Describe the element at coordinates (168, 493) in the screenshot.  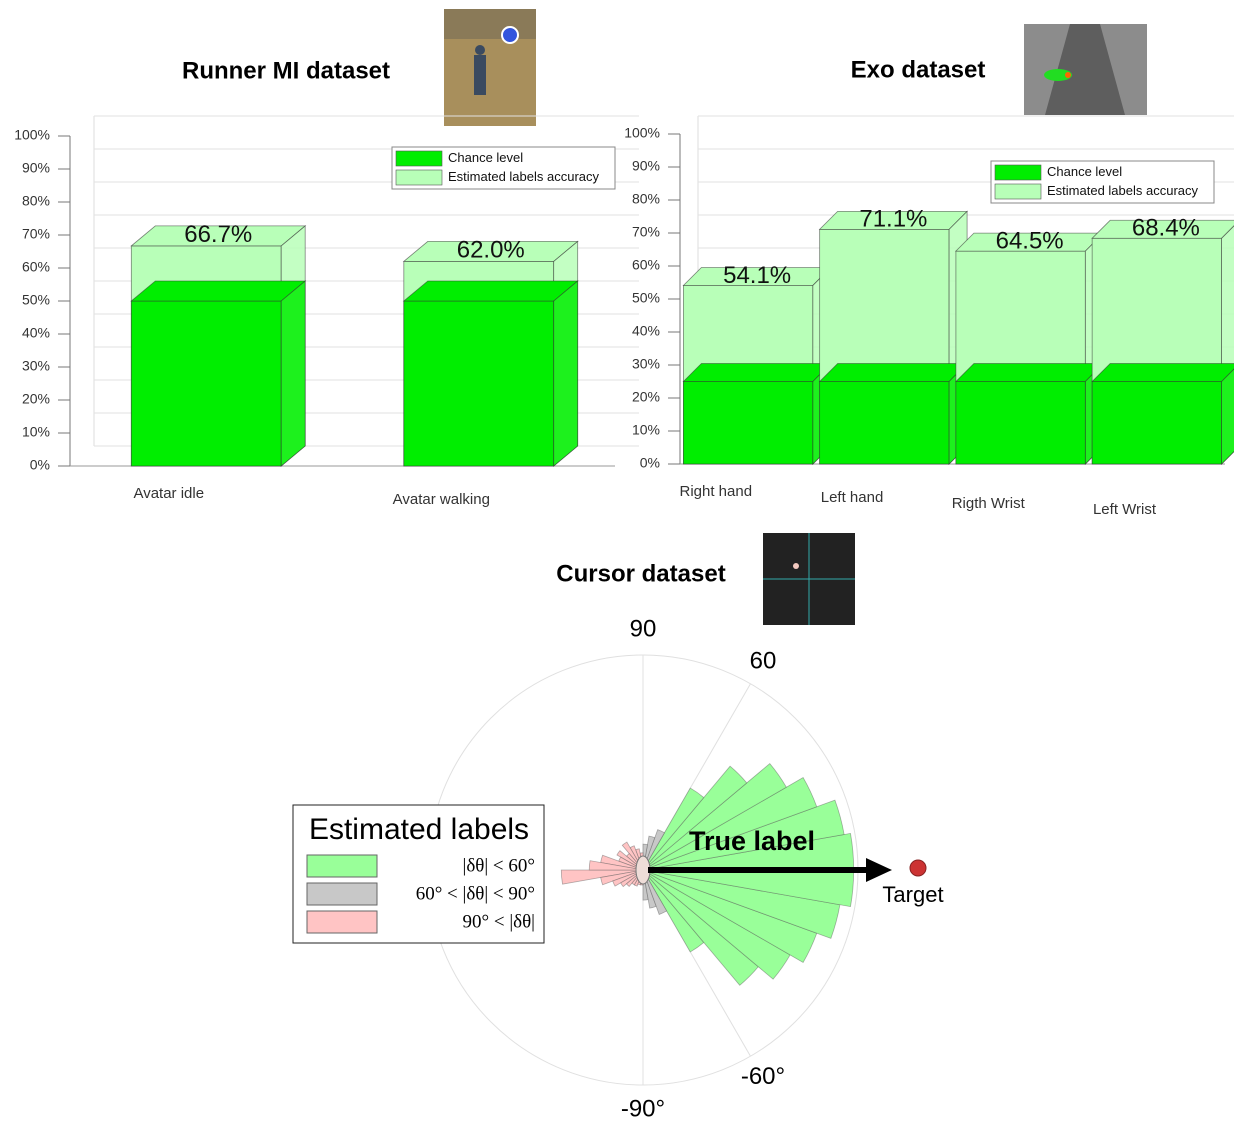
I see `x-tick-label: Avatar idle` at that location.